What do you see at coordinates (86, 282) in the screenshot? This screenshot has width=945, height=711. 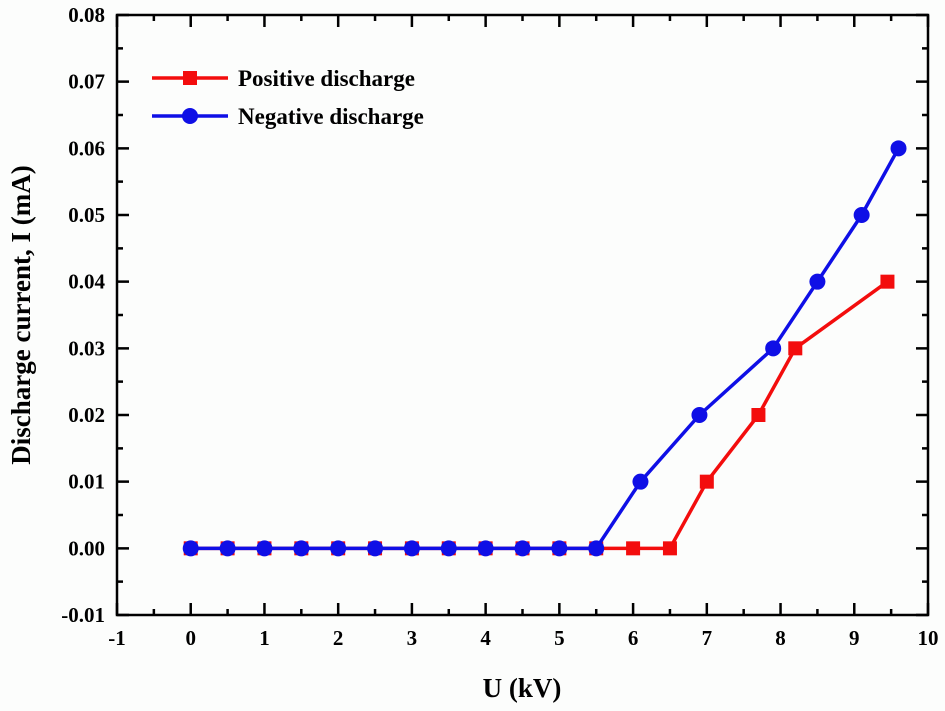 I see `y-tick-label: 0.04` at bounding box center [86, 282].